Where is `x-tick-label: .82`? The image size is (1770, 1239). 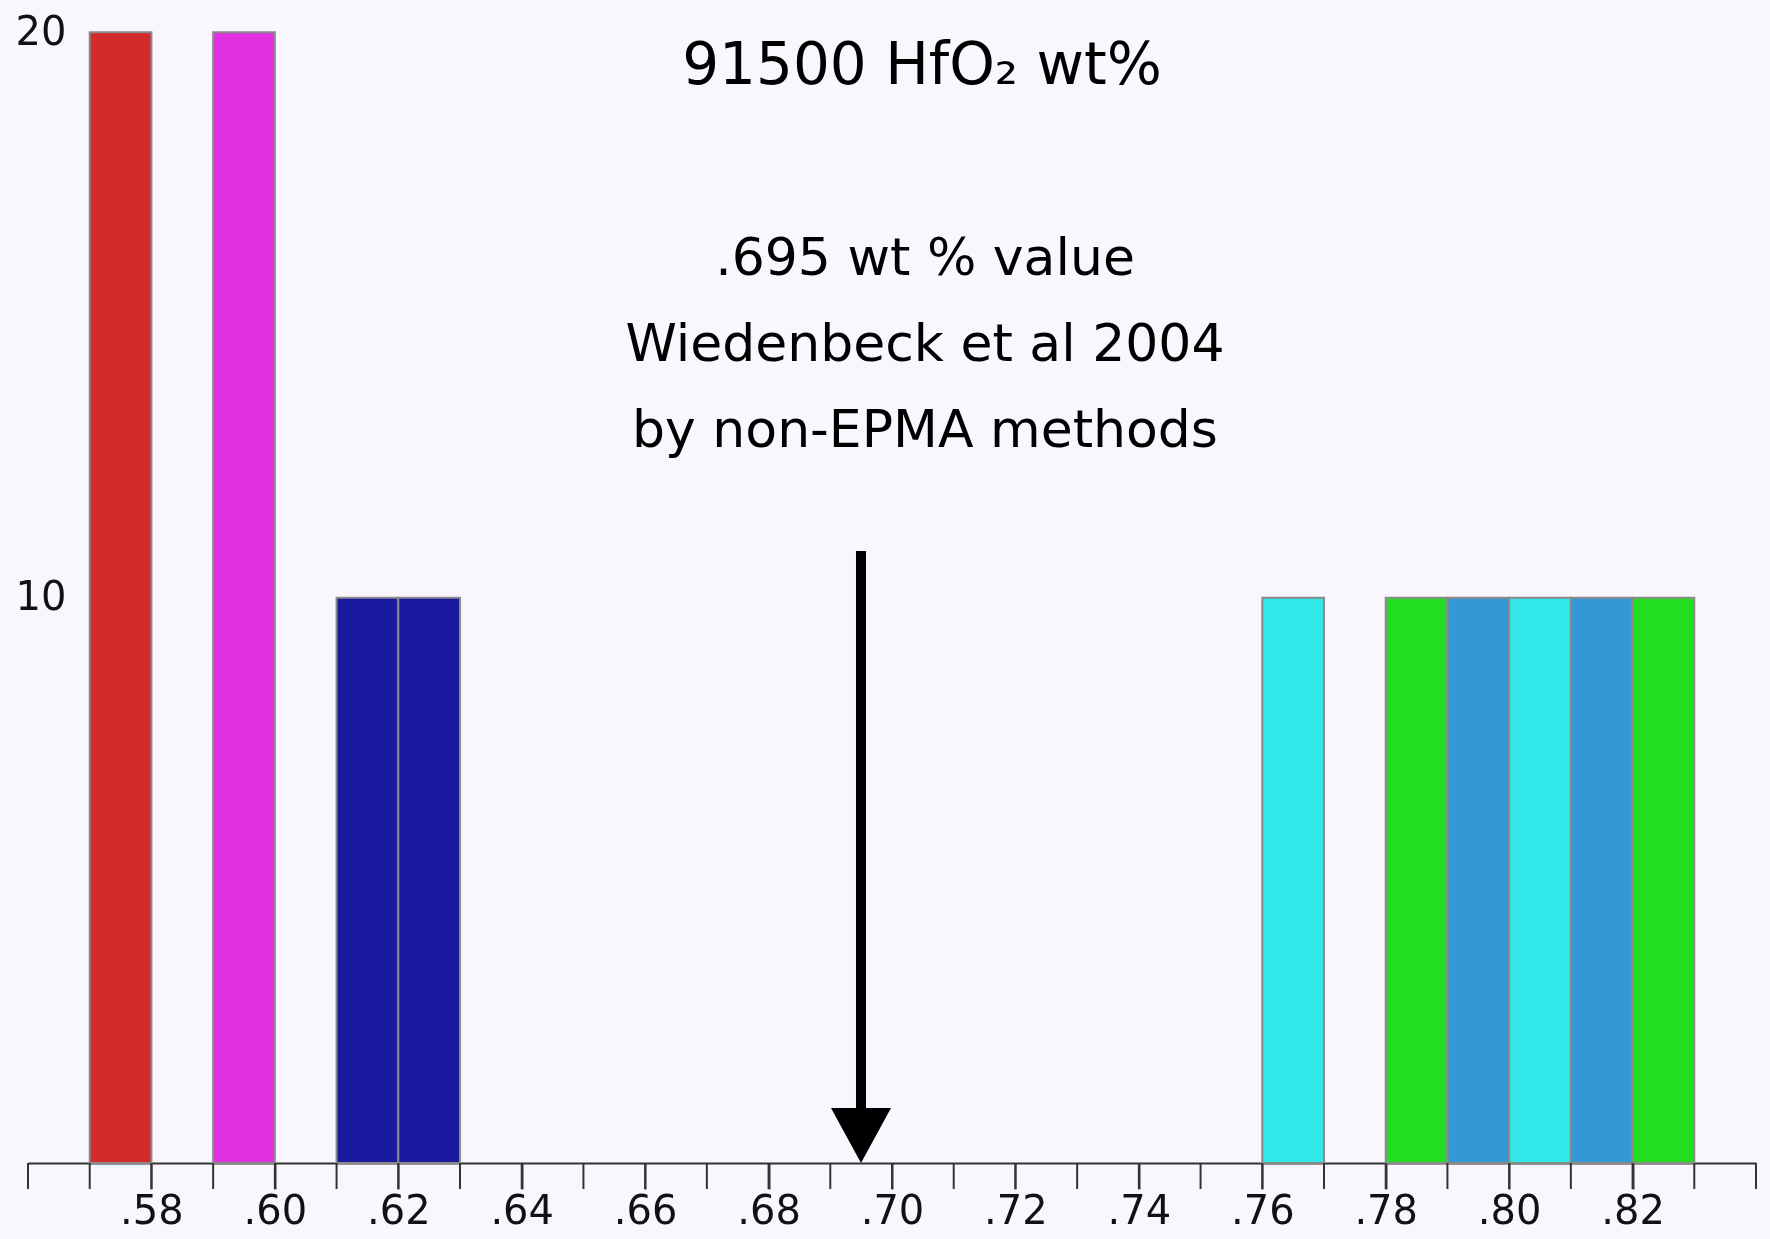 x-tick-label: .82 is located at coordinates (1633, 1209).